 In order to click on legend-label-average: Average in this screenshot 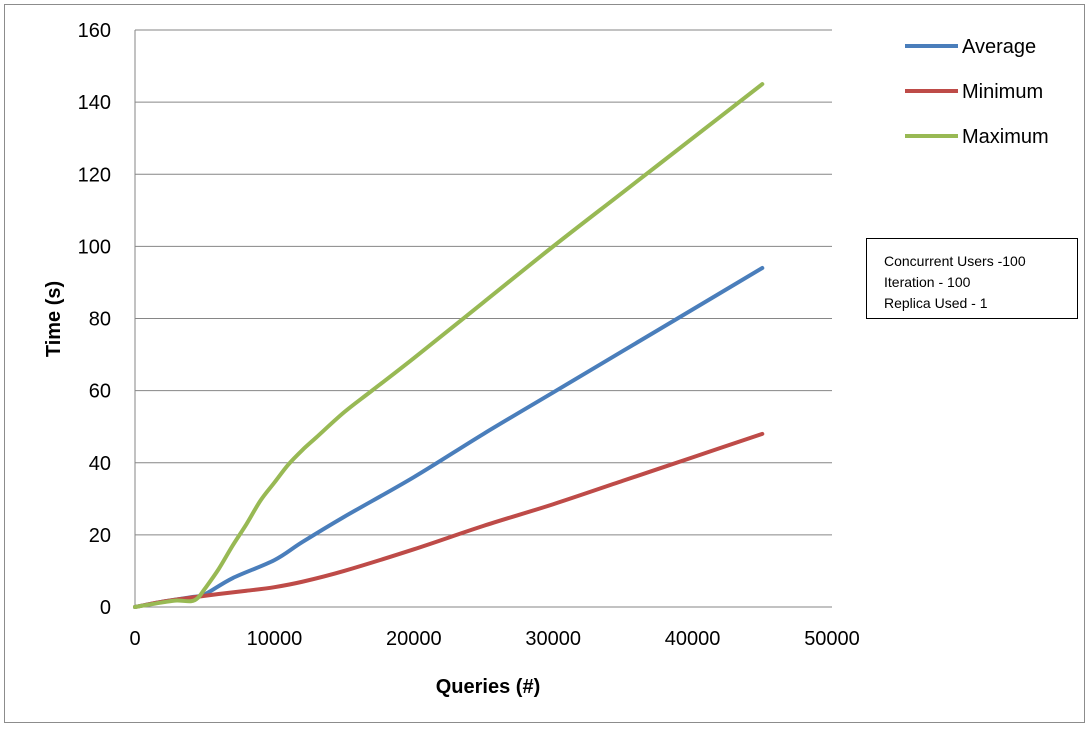, I will do `click(999, 47)`.